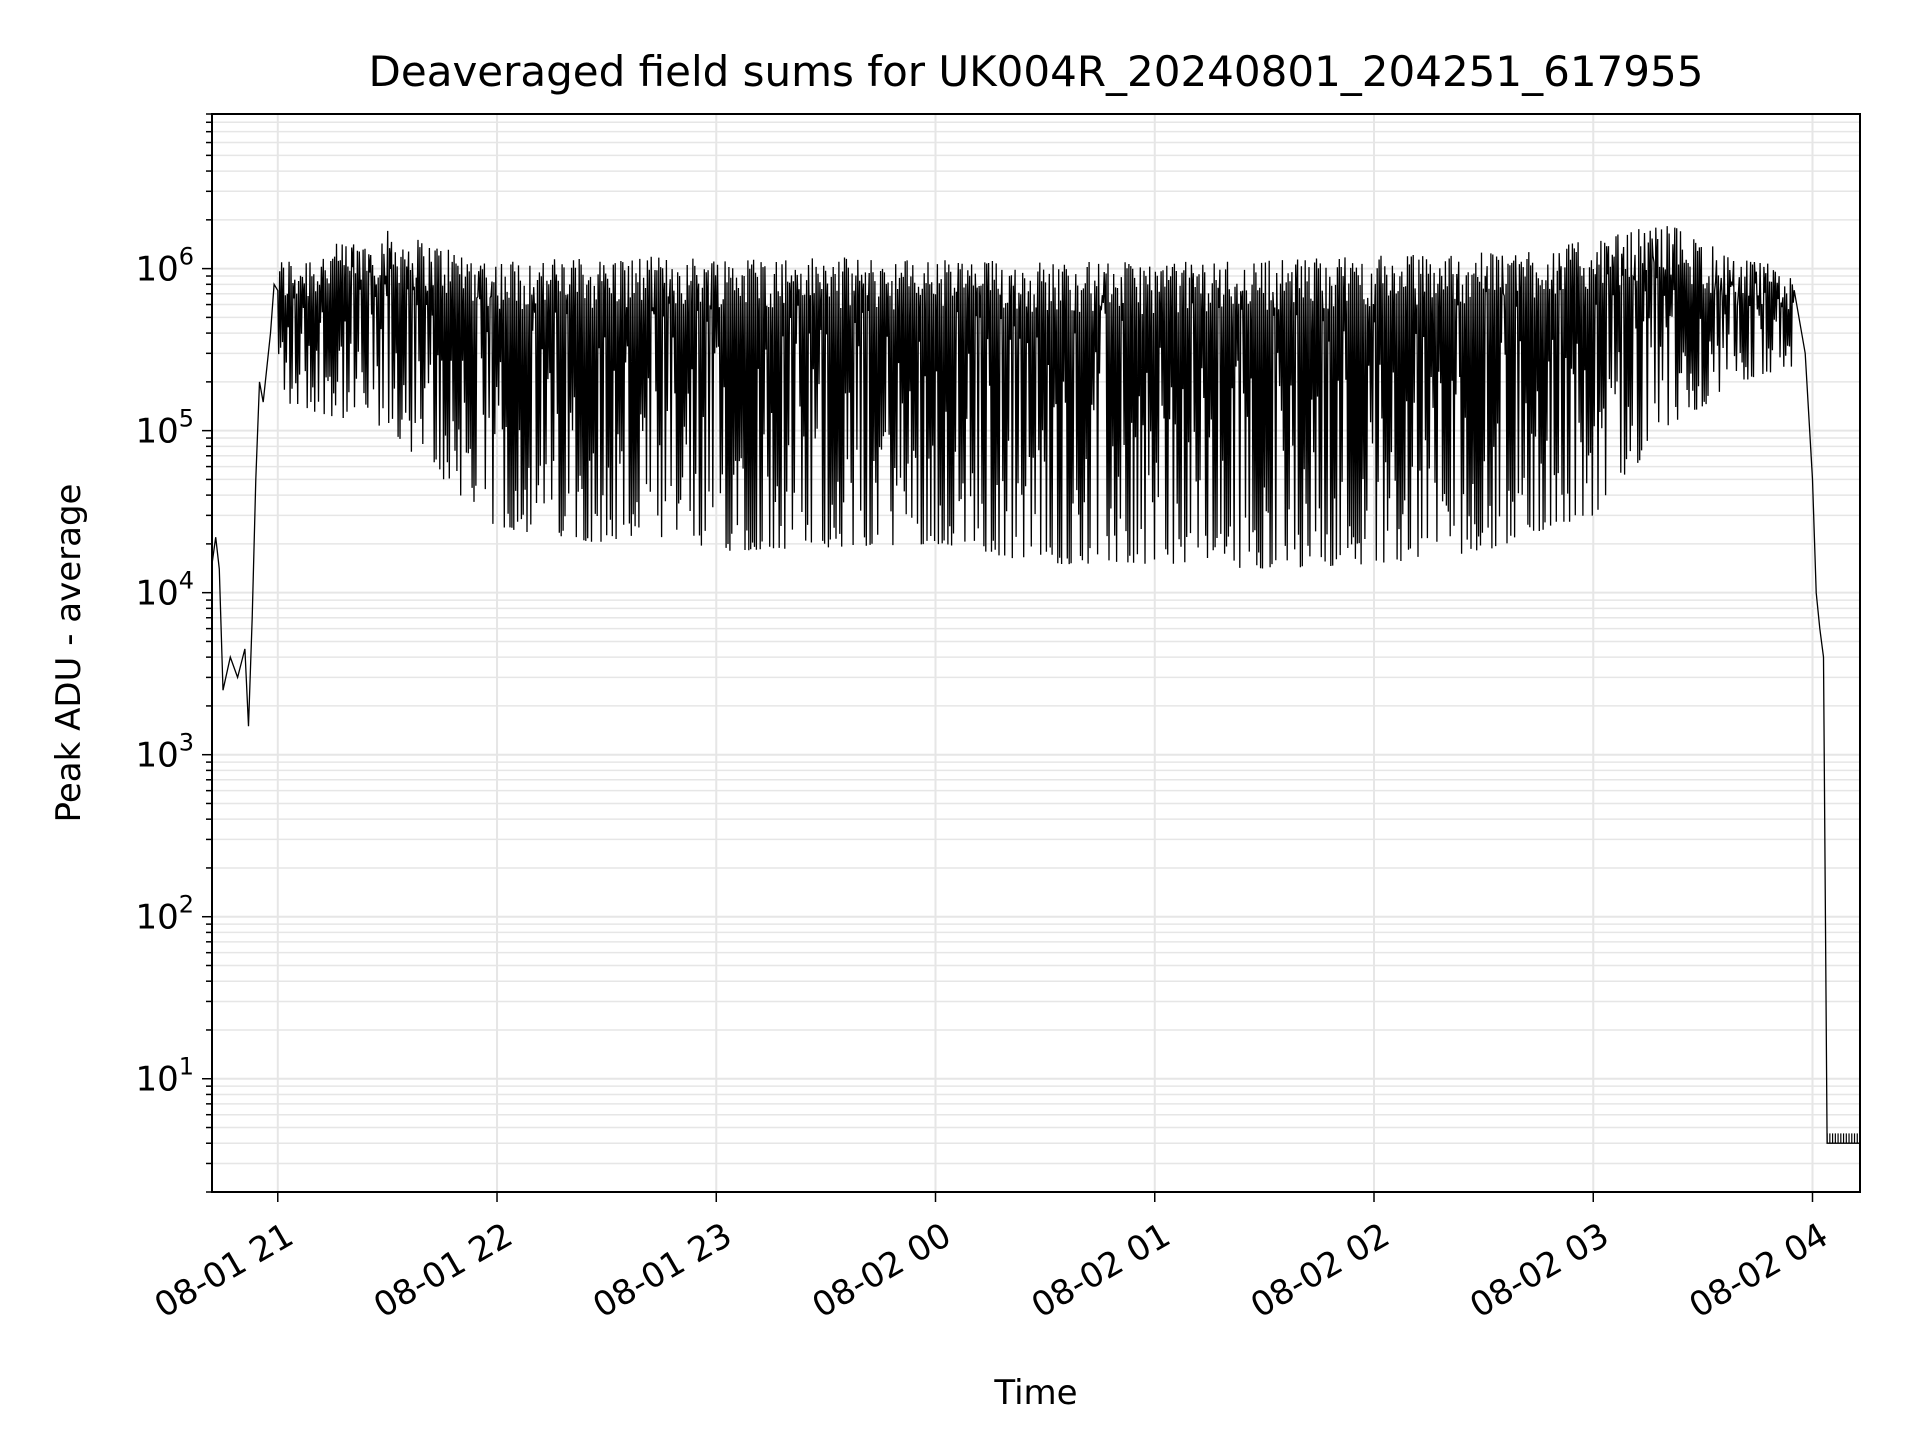  Describe the element at coordinates (69, 653) in the screenshot. I see `y-axis-title: Peak ADU - average` at that location.